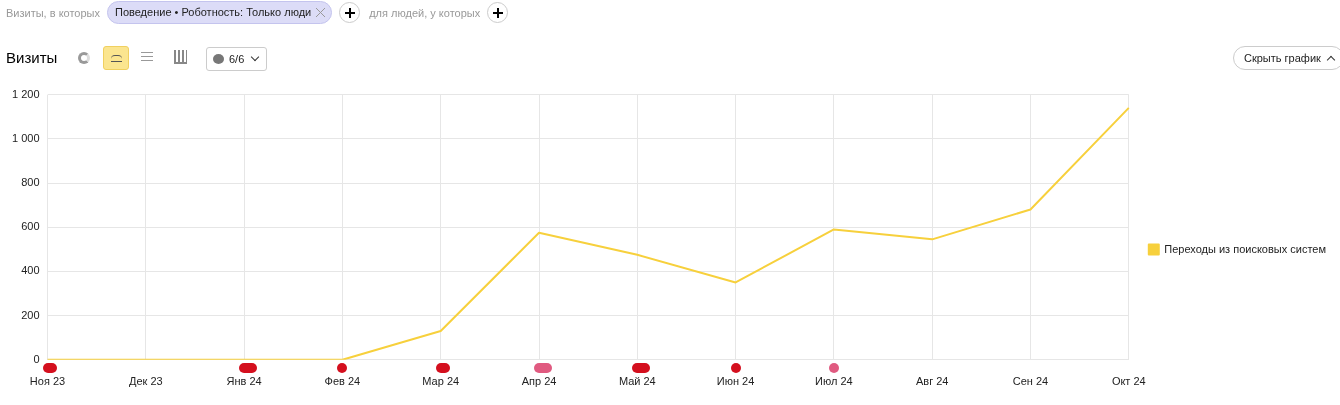 The width and height of the screenshot is (1340, 405). What do you see at coordinates (237, 59) in the screenshot?
I see `text: 6/6` at bounding box center [237, 59].